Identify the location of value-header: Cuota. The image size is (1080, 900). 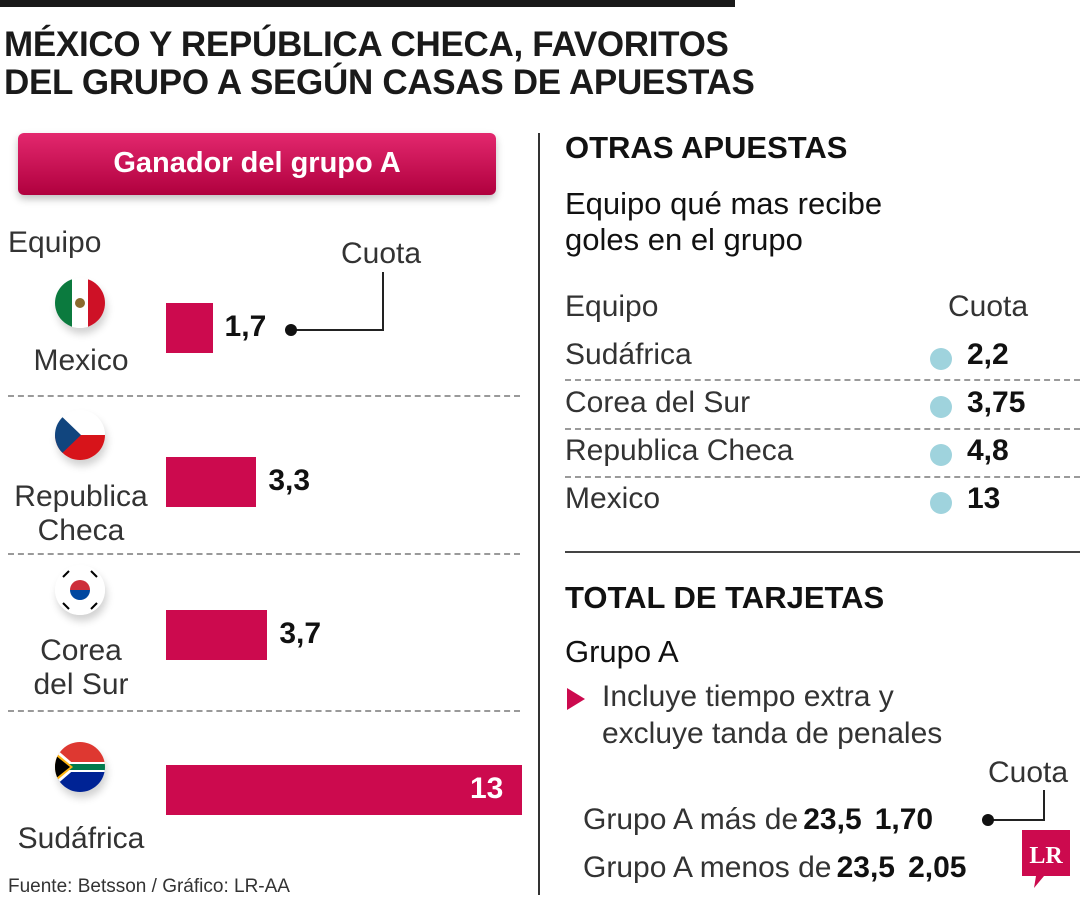
(381, 253).